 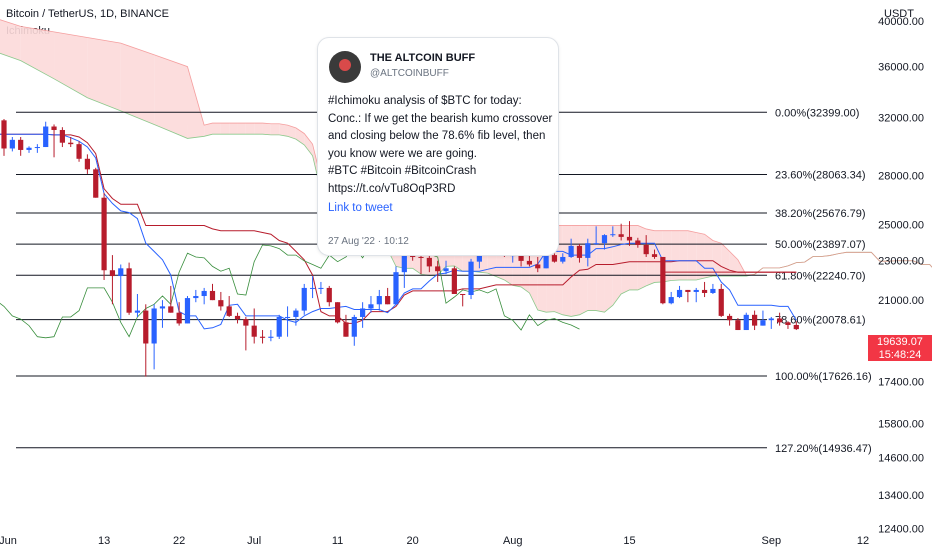 I want to click on y-tick-label: 23000.00, so click(x=901, y=262).